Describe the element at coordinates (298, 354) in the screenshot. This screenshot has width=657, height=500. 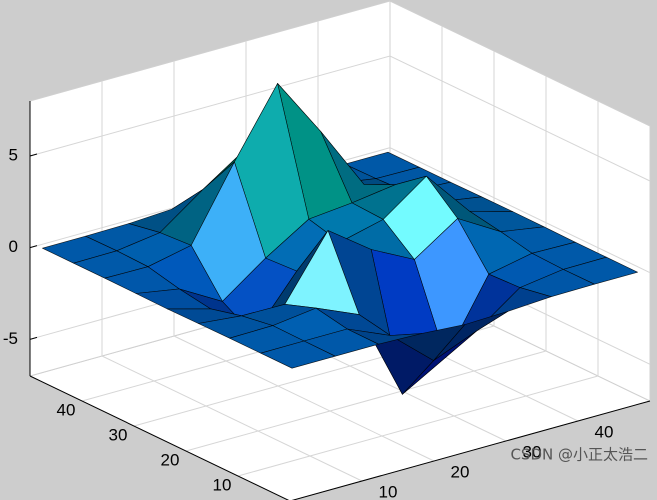
I see `surface-patch` at that location.